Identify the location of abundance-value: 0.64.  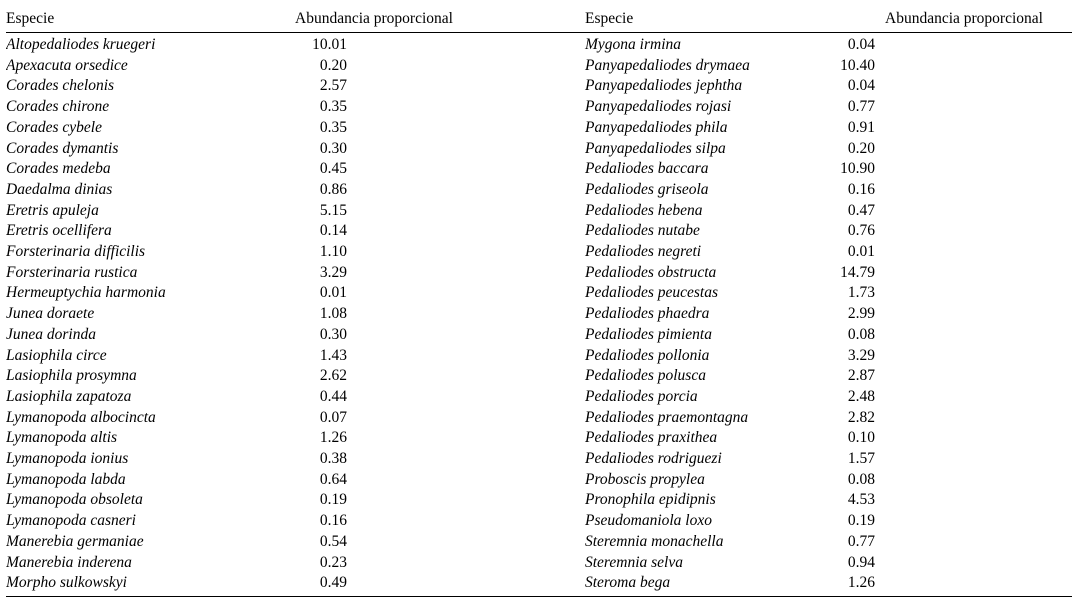
(333, 479).